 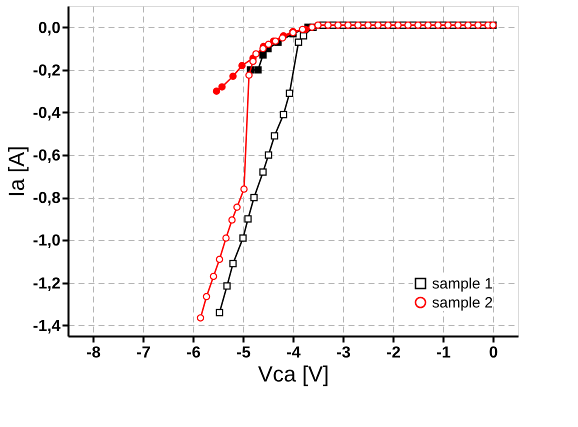 What do you see at coordinates (293, 353) in the screenshot?
I see `x-tick-label: -4` at bounding box center [293, 353].